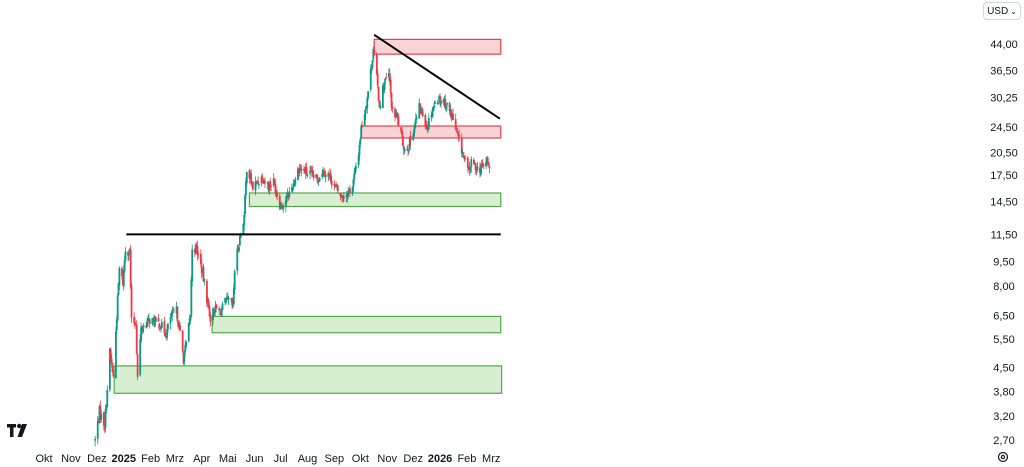 The height and width of the screenshot is (467, 1024). What do you see at coordinates (1013, 11) in the screenshot?
I see `chevron-down-icon: ⌄` at bounding box center [1013, 11].